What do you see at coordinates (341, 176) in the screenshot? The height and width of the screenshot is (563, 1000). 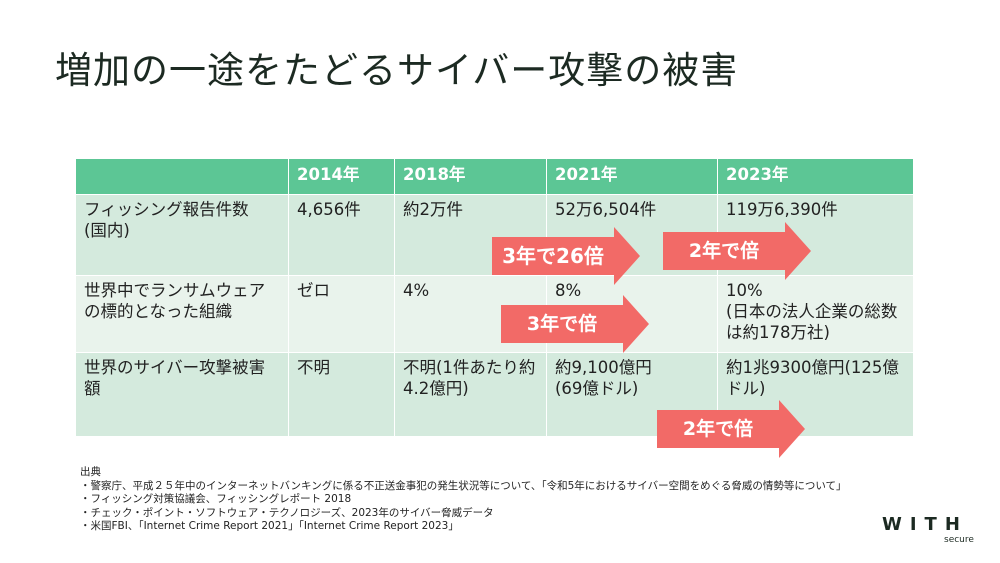 I see `header-cell-2014: 2014年` at bounding box center [341, 176].